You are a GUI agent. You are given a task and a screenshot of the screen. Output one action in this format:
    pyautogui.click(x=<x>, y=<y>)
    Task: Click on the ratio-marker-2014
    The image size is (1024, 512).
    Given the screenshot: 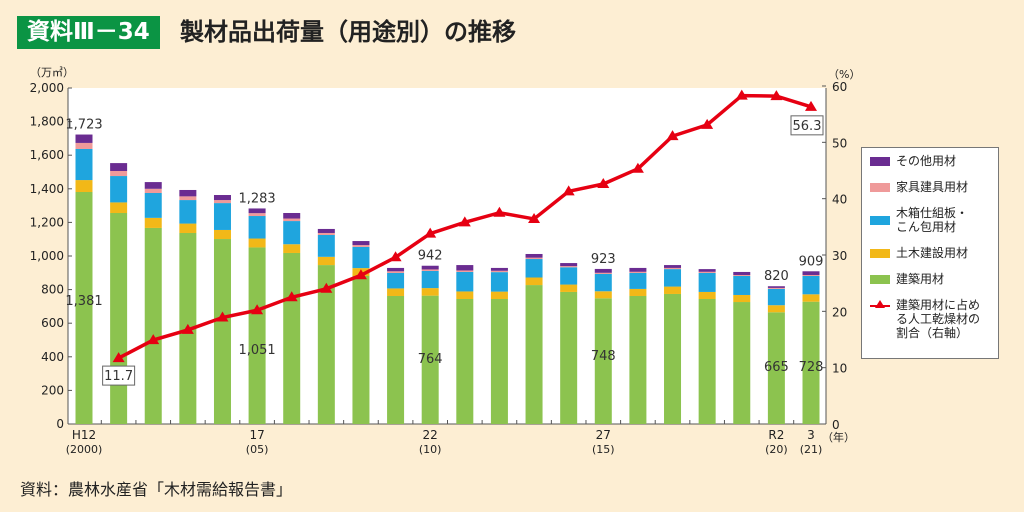 What is the action you would take?
    pyautogui.click(x=568, y=190)
    